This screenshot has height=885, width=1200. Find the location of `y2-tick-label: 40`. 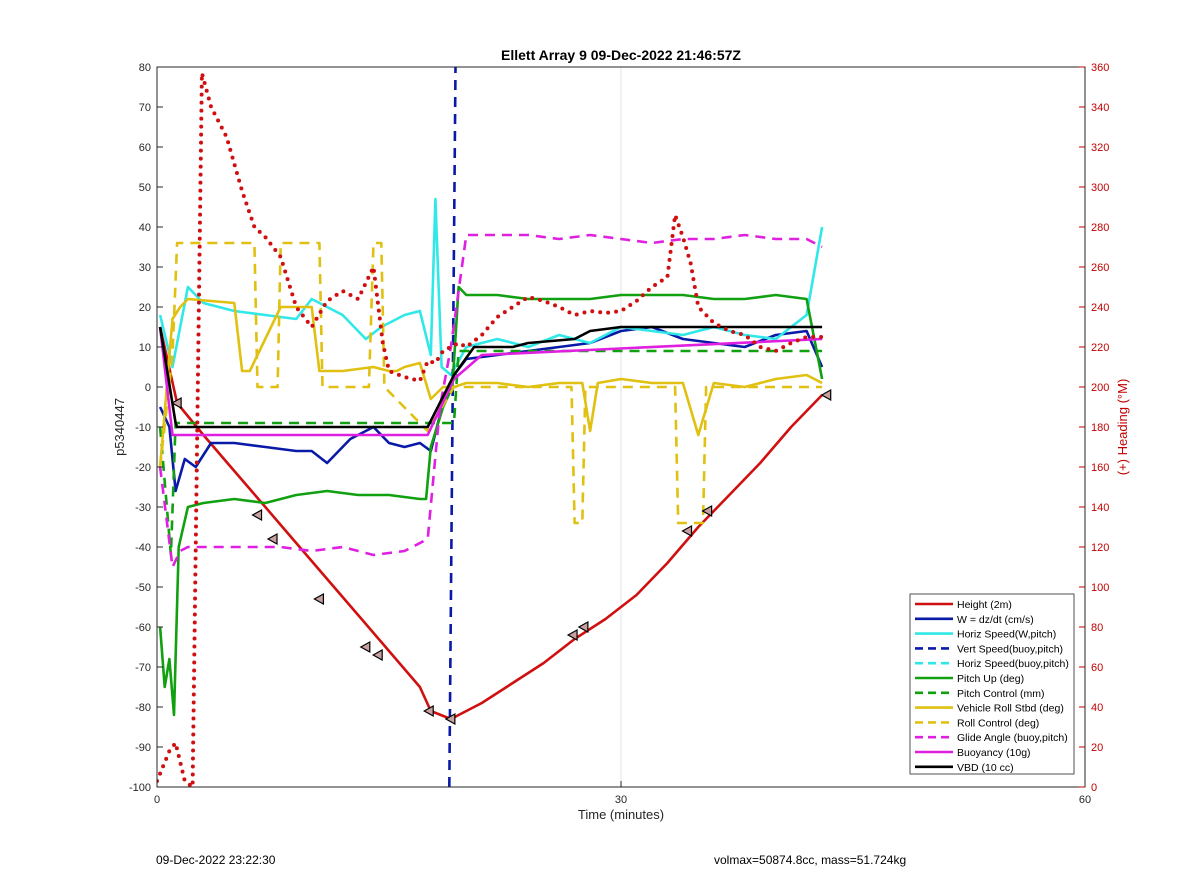

y2-tick-label: 40 is located at coordinates (1097, 708).